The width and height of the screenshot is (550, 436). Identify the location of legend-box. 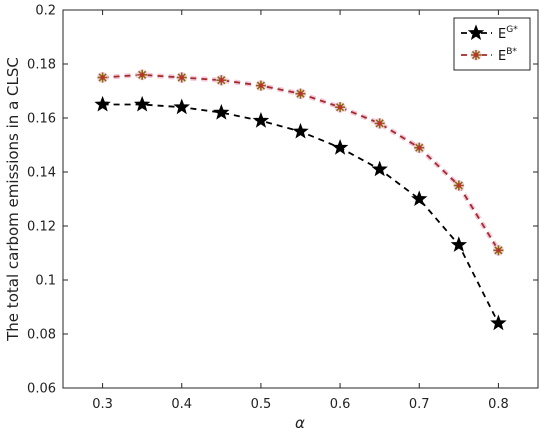
(492, 44).